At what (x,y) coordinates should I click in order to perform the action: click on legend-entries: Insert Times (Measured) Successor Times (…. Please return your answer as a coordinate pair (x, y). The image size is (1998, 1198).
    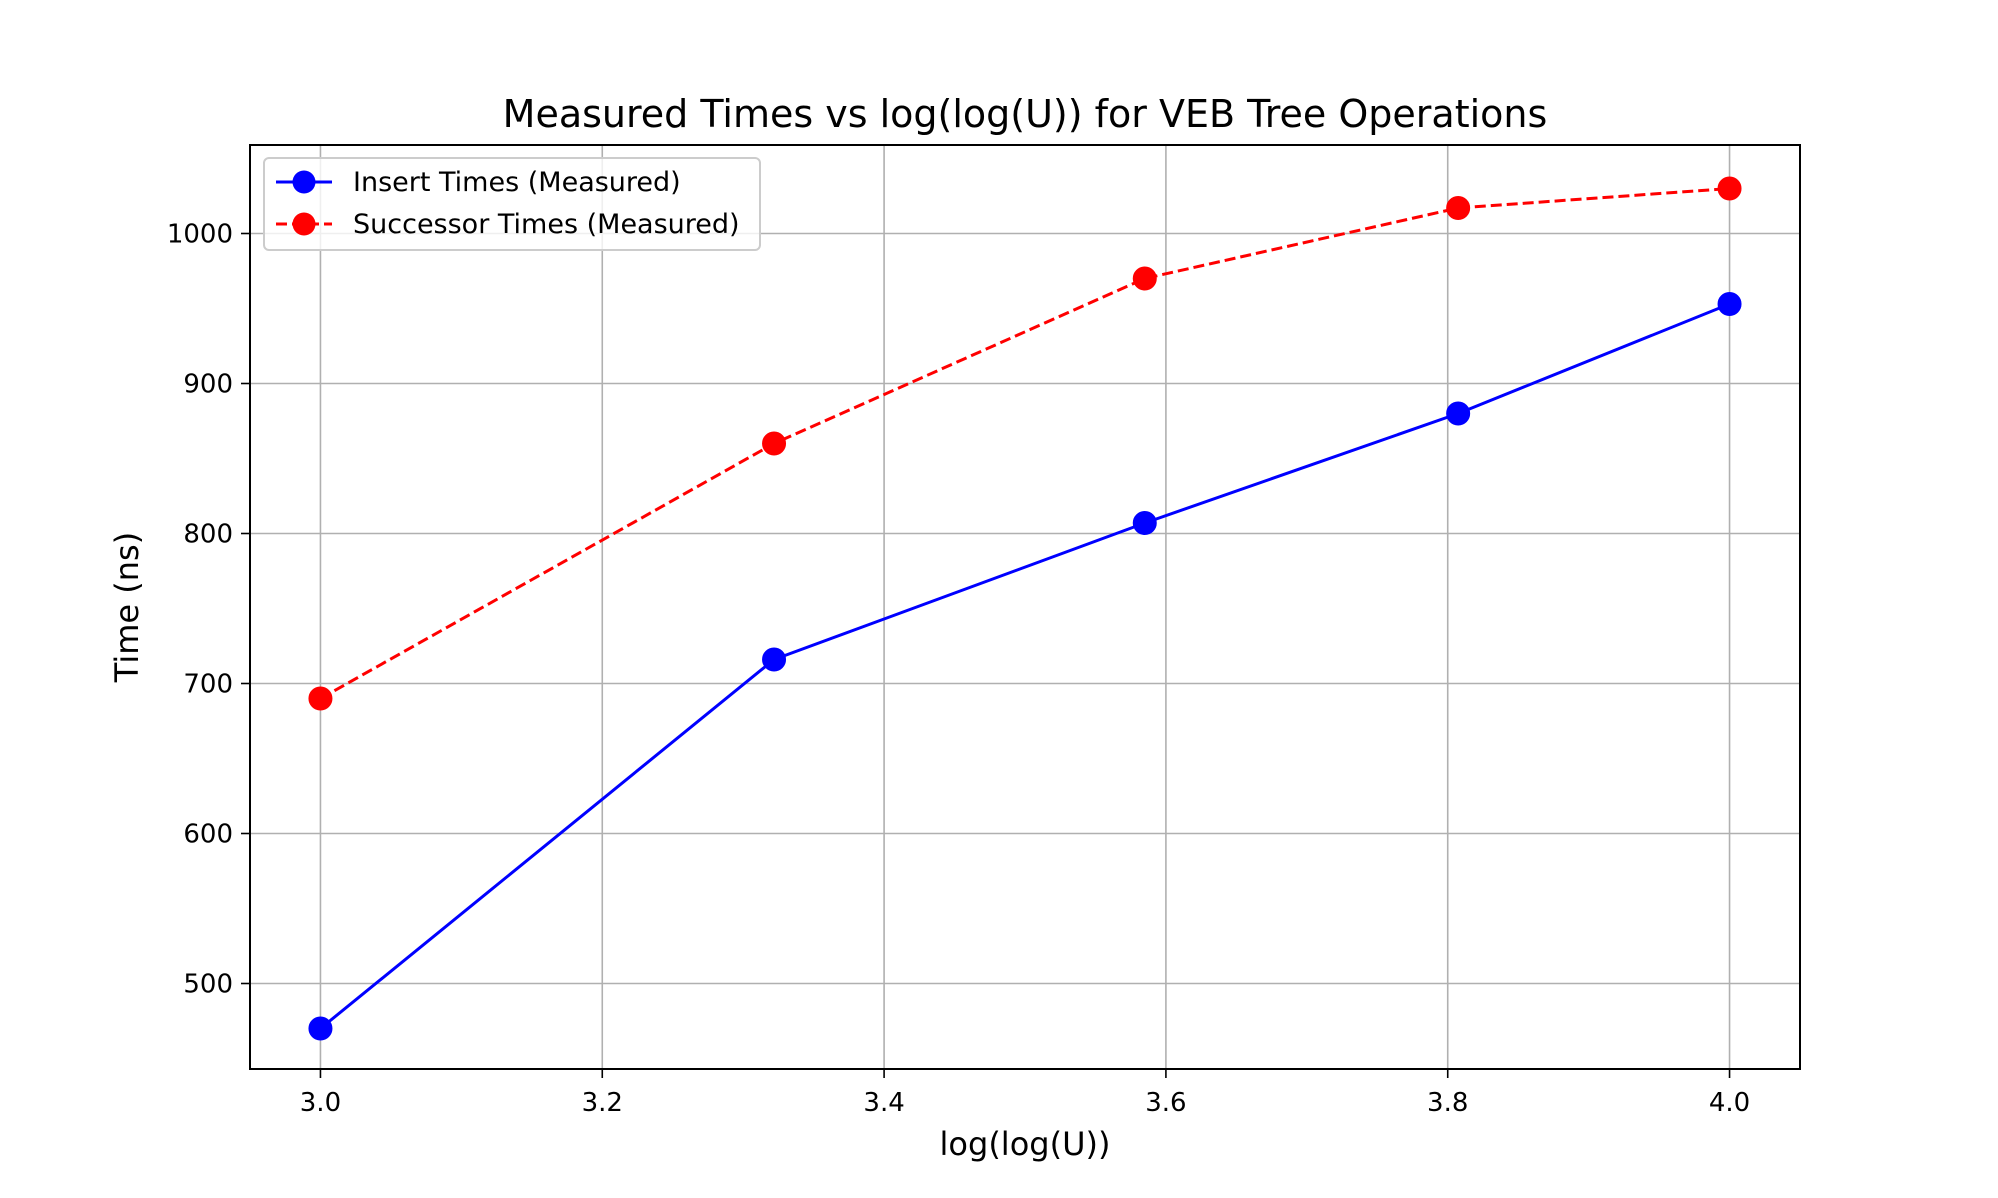
    Looking at the image, I should click on (508, 203).